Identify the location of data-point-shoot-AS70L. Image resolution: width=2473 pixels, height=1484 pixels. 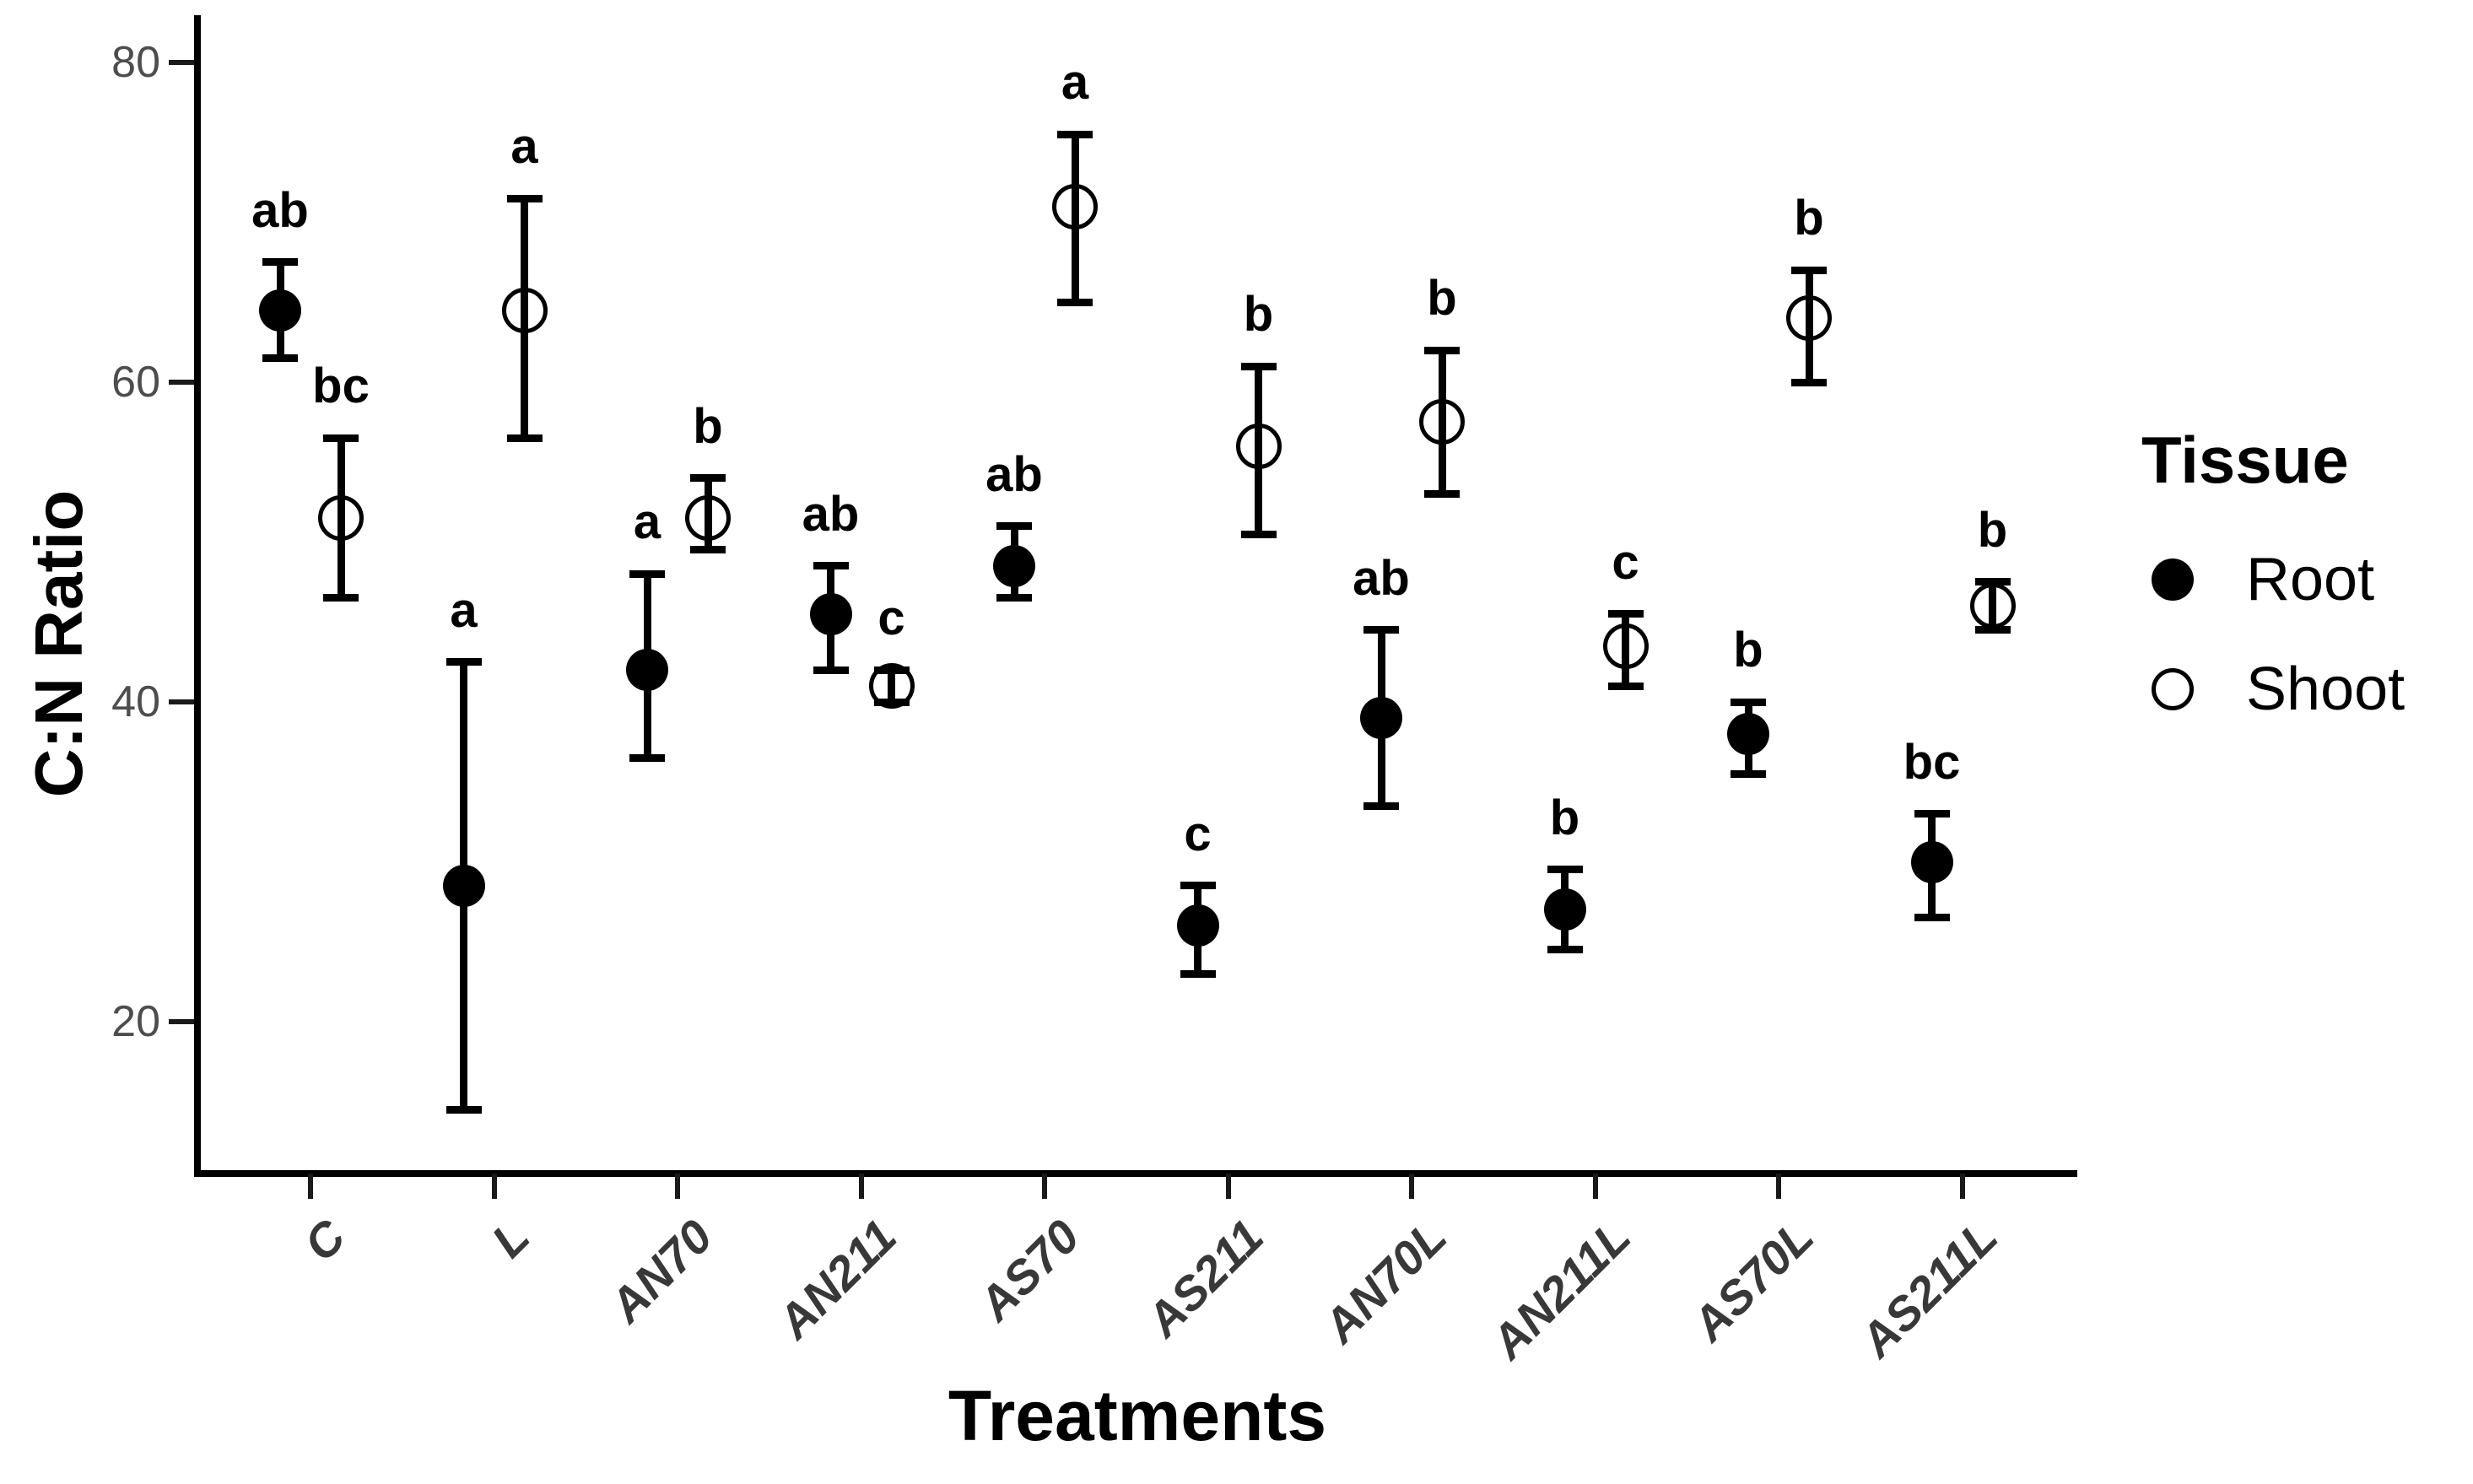
(1809, 318).